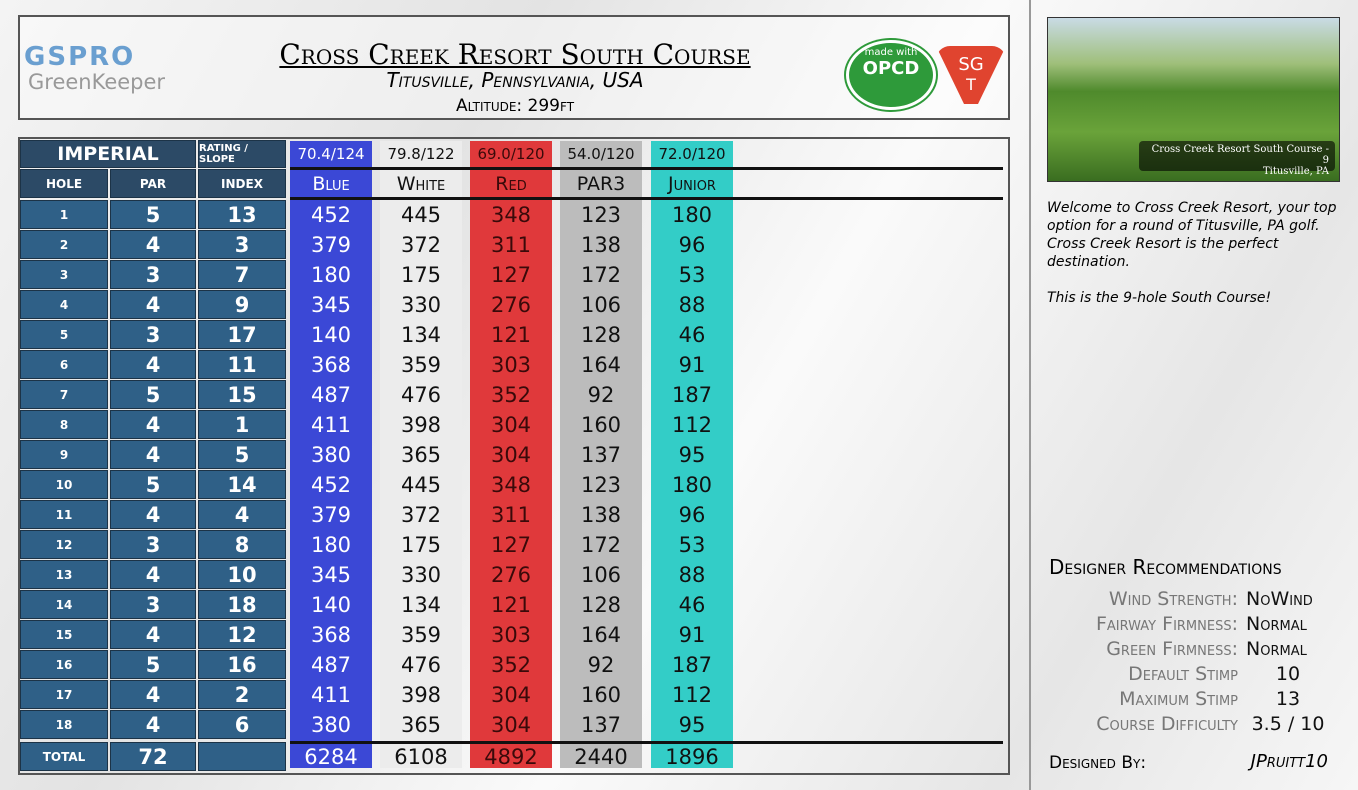 This screenshot has width=1358, height=790. What do you see at coordinates (64, 664) in the screenshot?
I see `hole-number: 16` at bounding box center [64, 664].